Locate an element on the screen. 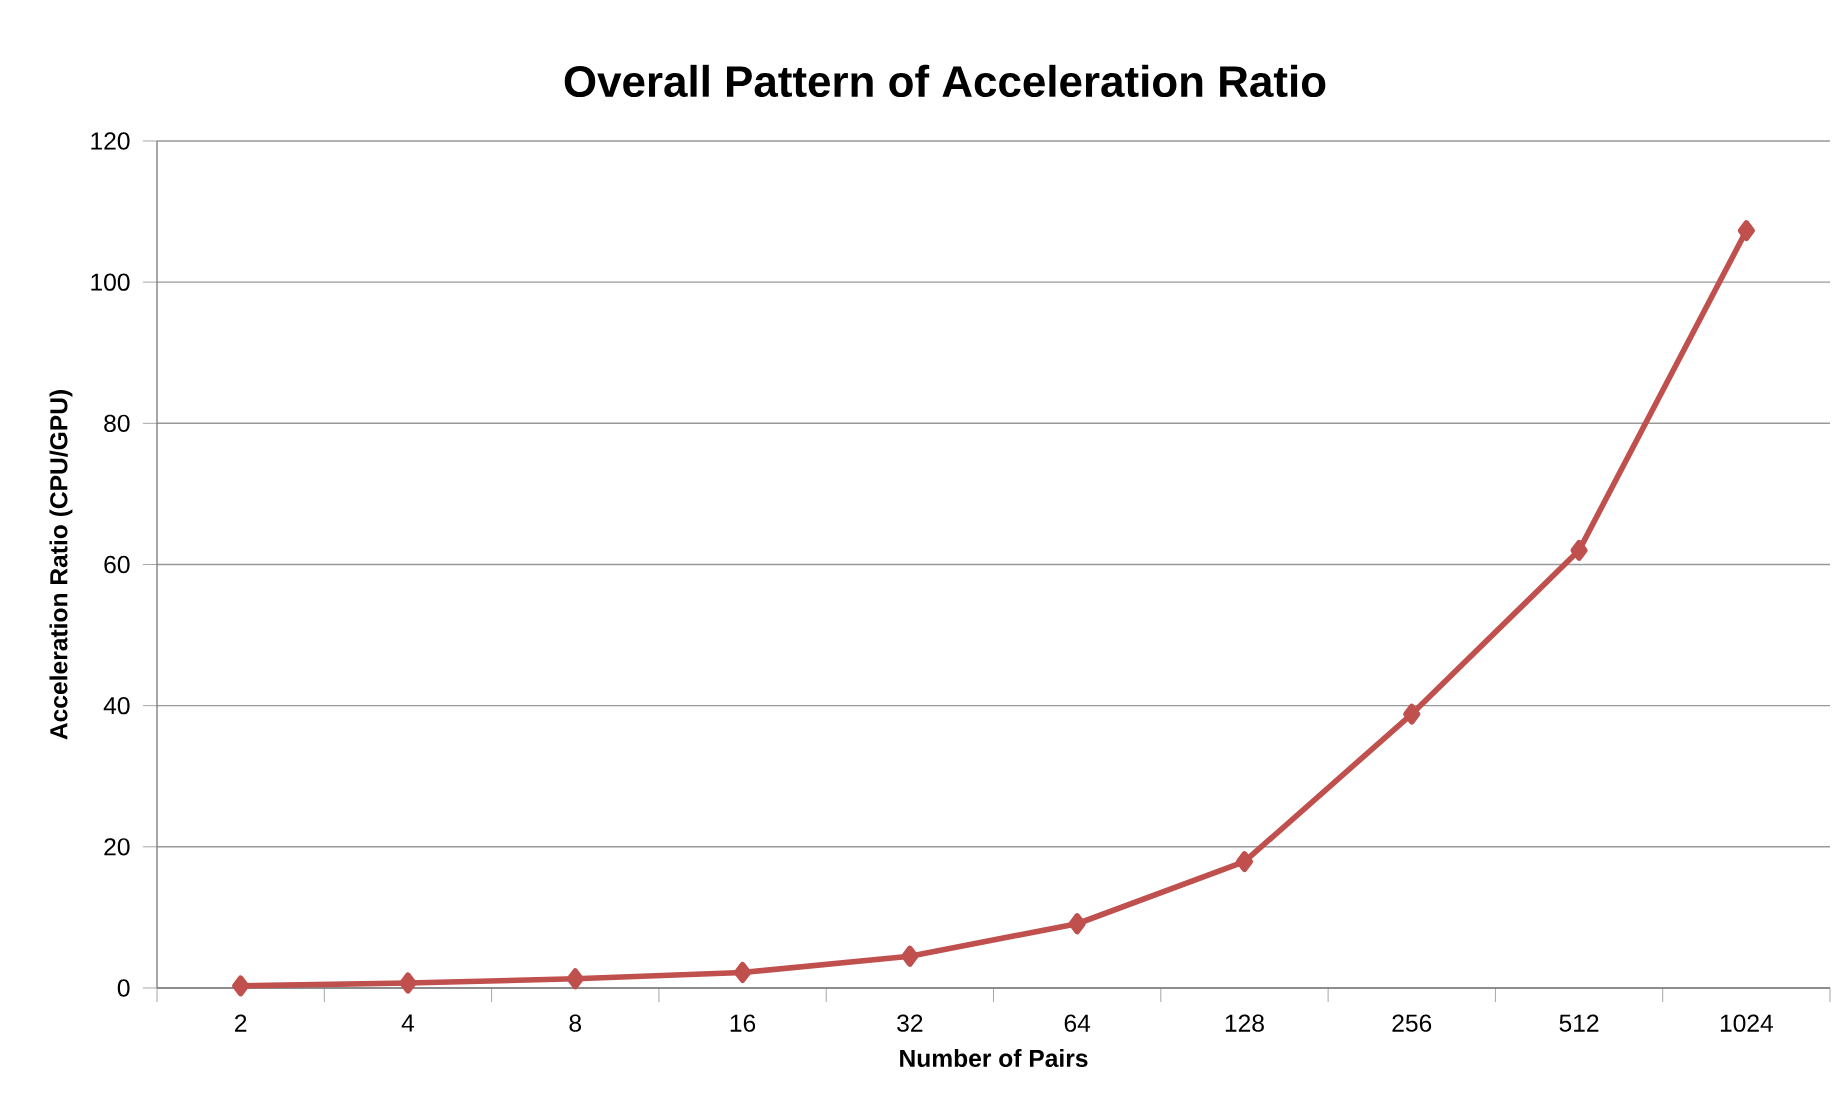 The width and height of the screenshot is (1839, 1098). x-tick-label: 512 is located at coordinates (1579, 1023).